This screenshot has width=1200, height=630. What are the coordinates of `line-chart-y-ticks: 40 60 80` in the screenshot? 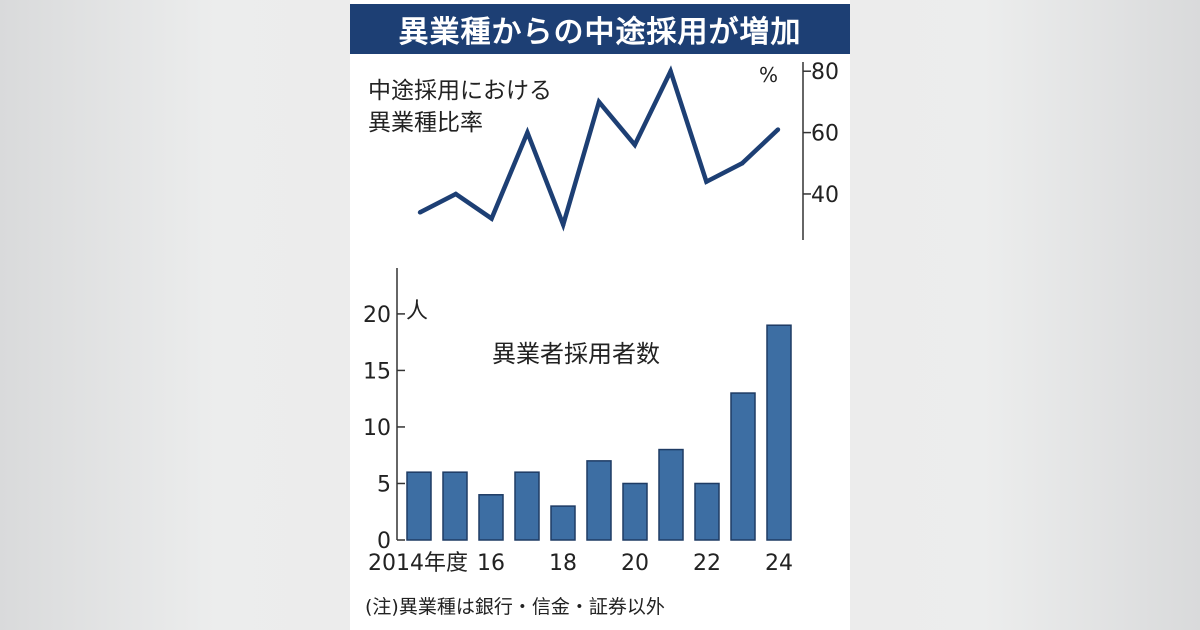 It's located at (821, 134).